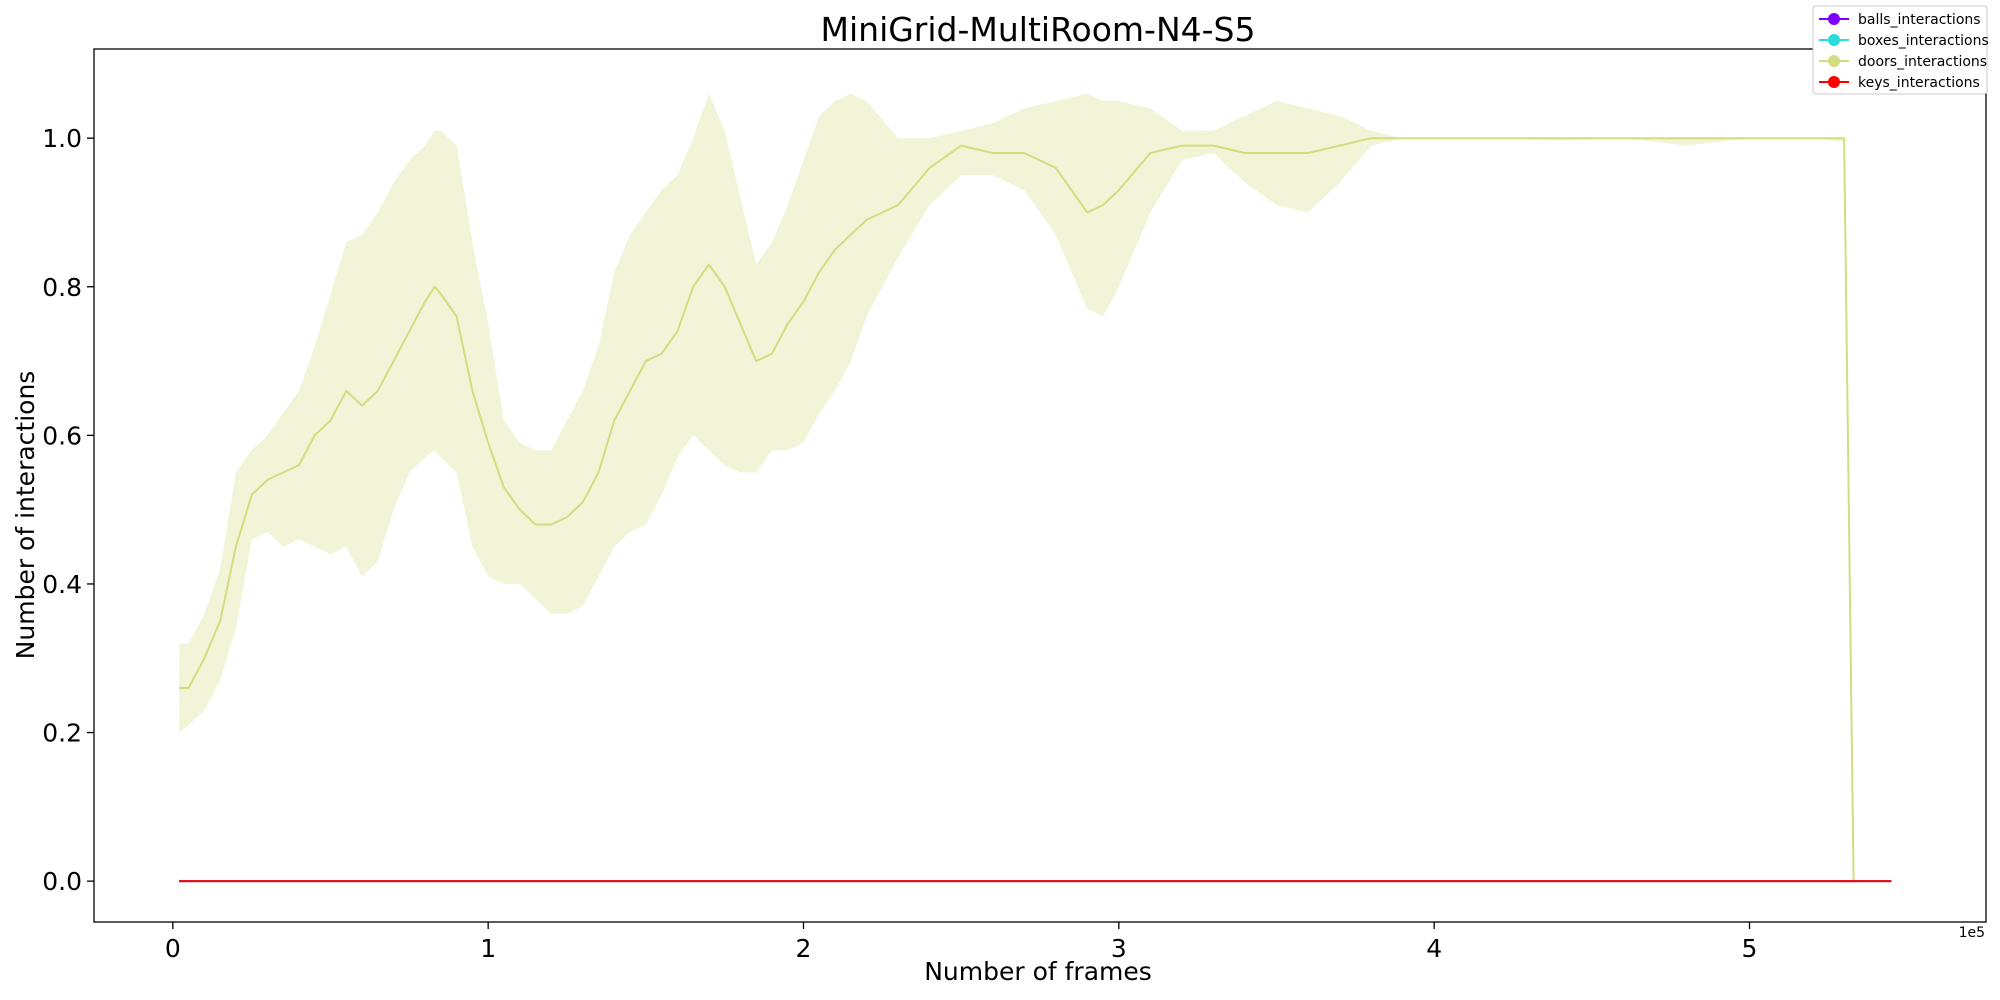 The height and width of the screenshot is (1000, 2000). What do you see at coordinates (1834, 19) in the screenshot?
I see `legend-marker-balls-interactions` at bounding box center [1834, 19].